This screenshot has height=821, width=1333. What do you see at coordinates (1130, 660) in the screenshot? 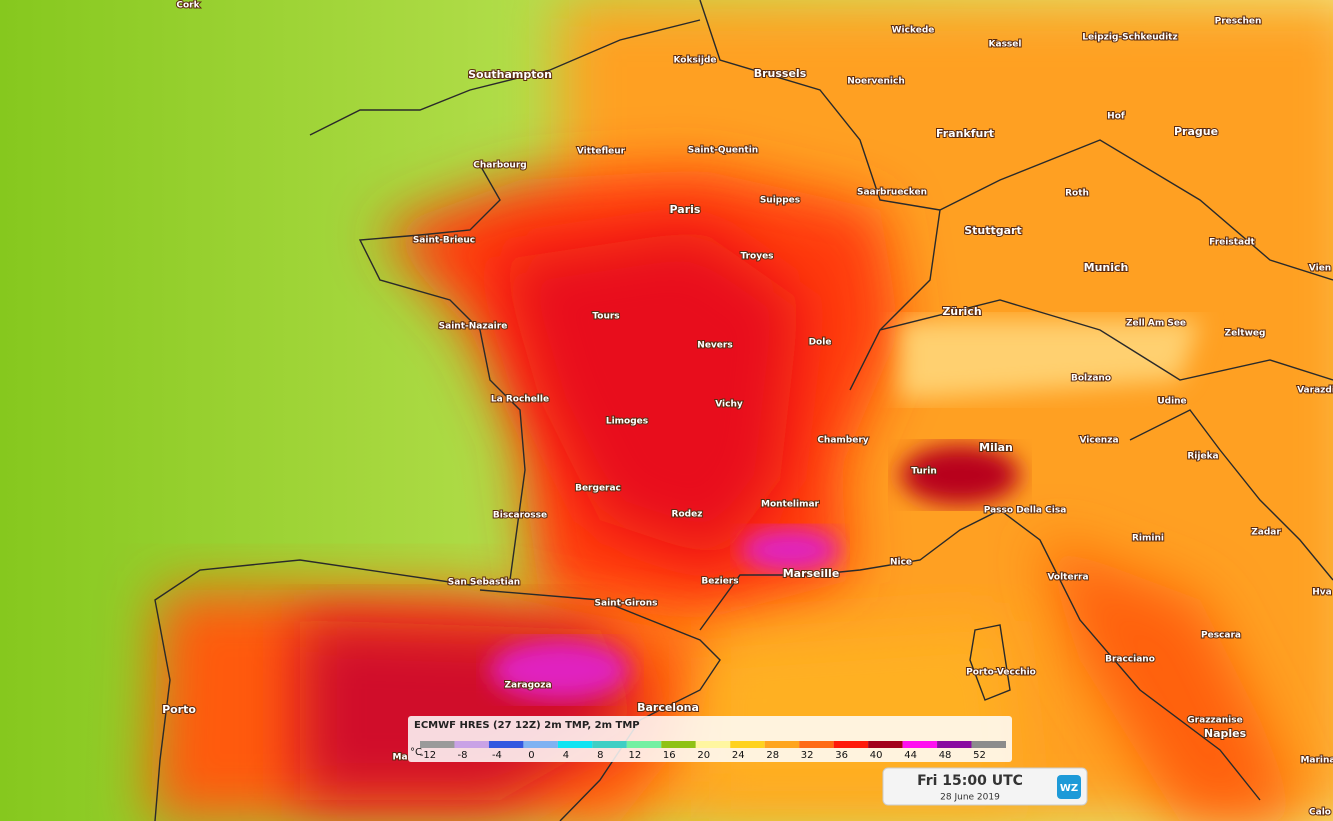
I see `place-label: Bracciano` at bounding box center [1130, 660].